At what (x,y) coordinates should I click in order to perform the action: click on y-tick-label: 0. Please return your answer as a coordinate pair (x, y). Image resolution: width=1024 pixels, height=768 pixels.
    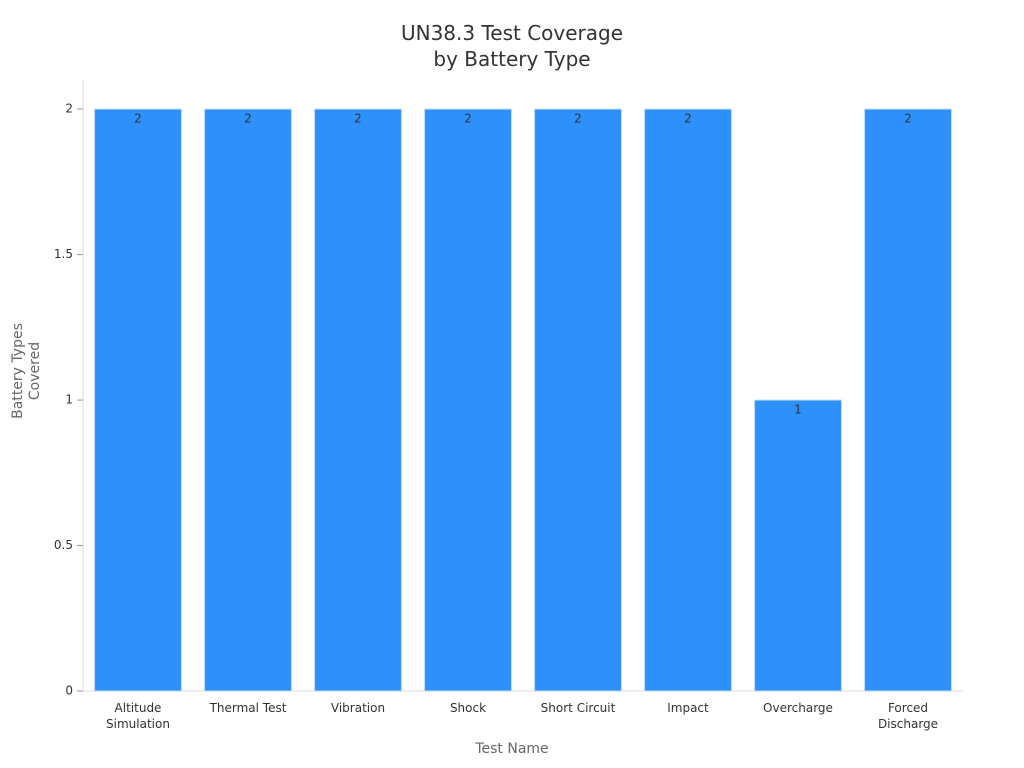
    Looking at the image, I should click on (69, 691).